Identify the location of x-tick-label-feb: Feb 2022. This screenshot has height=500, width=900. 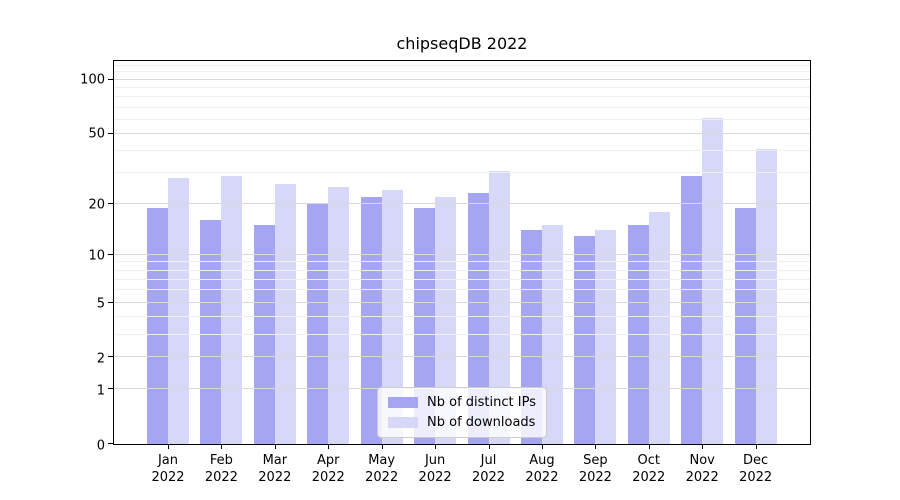
(221, 469).